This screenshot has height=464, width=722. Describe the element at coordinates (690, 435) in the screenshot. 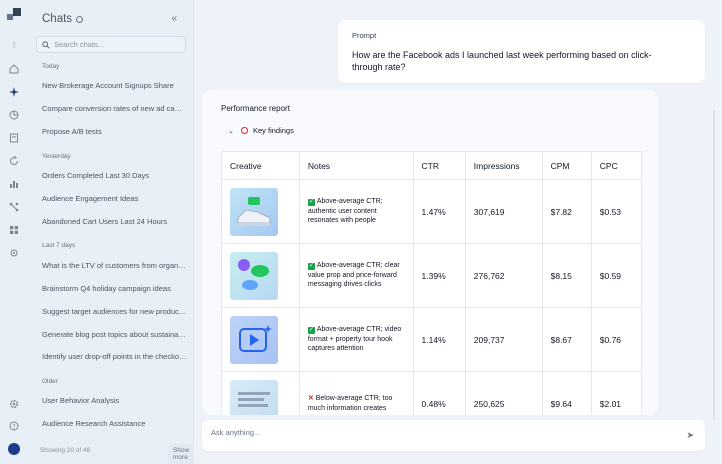

I see `send-icon: ➤` at that location.